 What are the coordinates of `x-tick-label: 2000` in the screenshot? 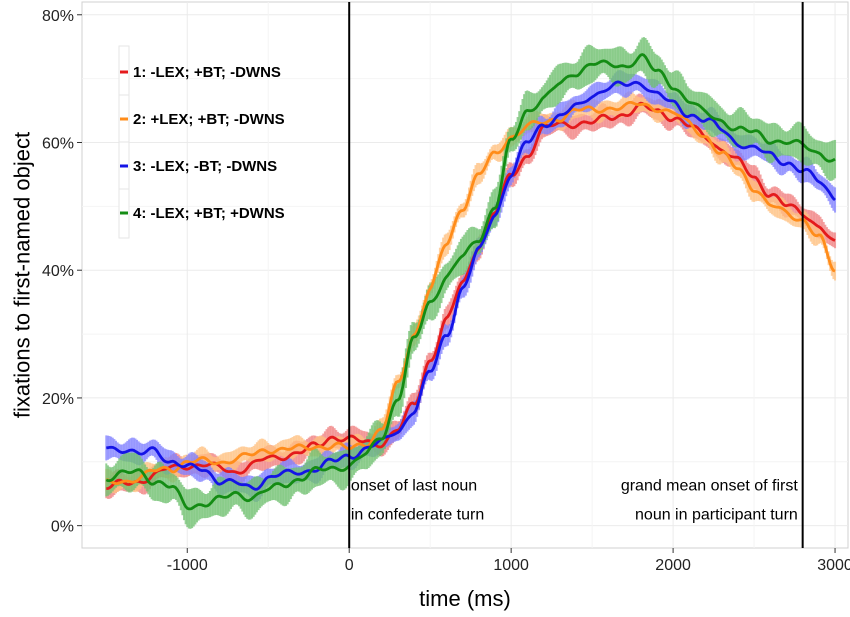 It's located at (673, 565).